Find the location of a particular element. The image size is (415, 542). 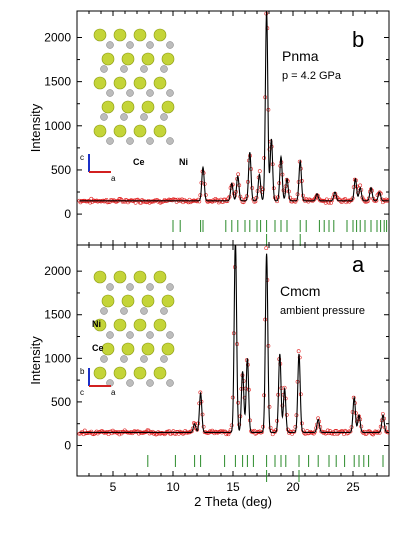

panel-letter: a is located at coordinates (358, 264).